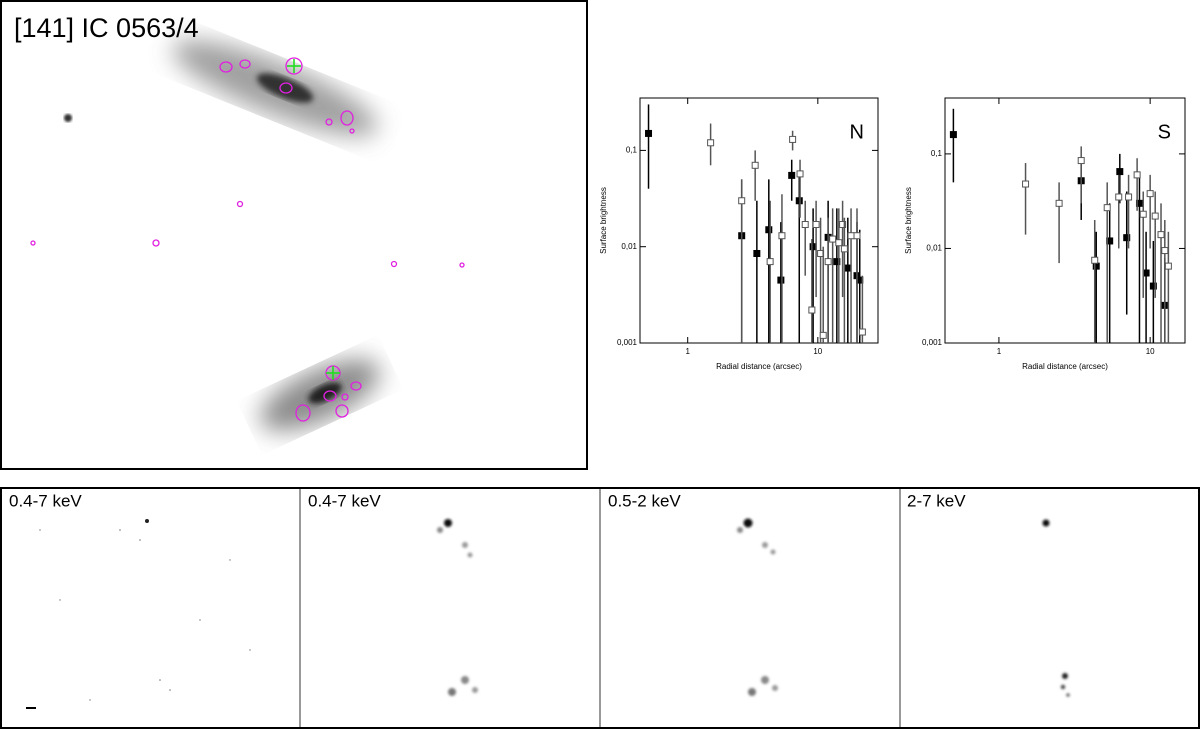 The width and height of the screenshot is (1200, 729). What do you see at coordinates (1164, 132) in the screenshot?
I see `panel-letter: S` at bounding box center [1164, 132].